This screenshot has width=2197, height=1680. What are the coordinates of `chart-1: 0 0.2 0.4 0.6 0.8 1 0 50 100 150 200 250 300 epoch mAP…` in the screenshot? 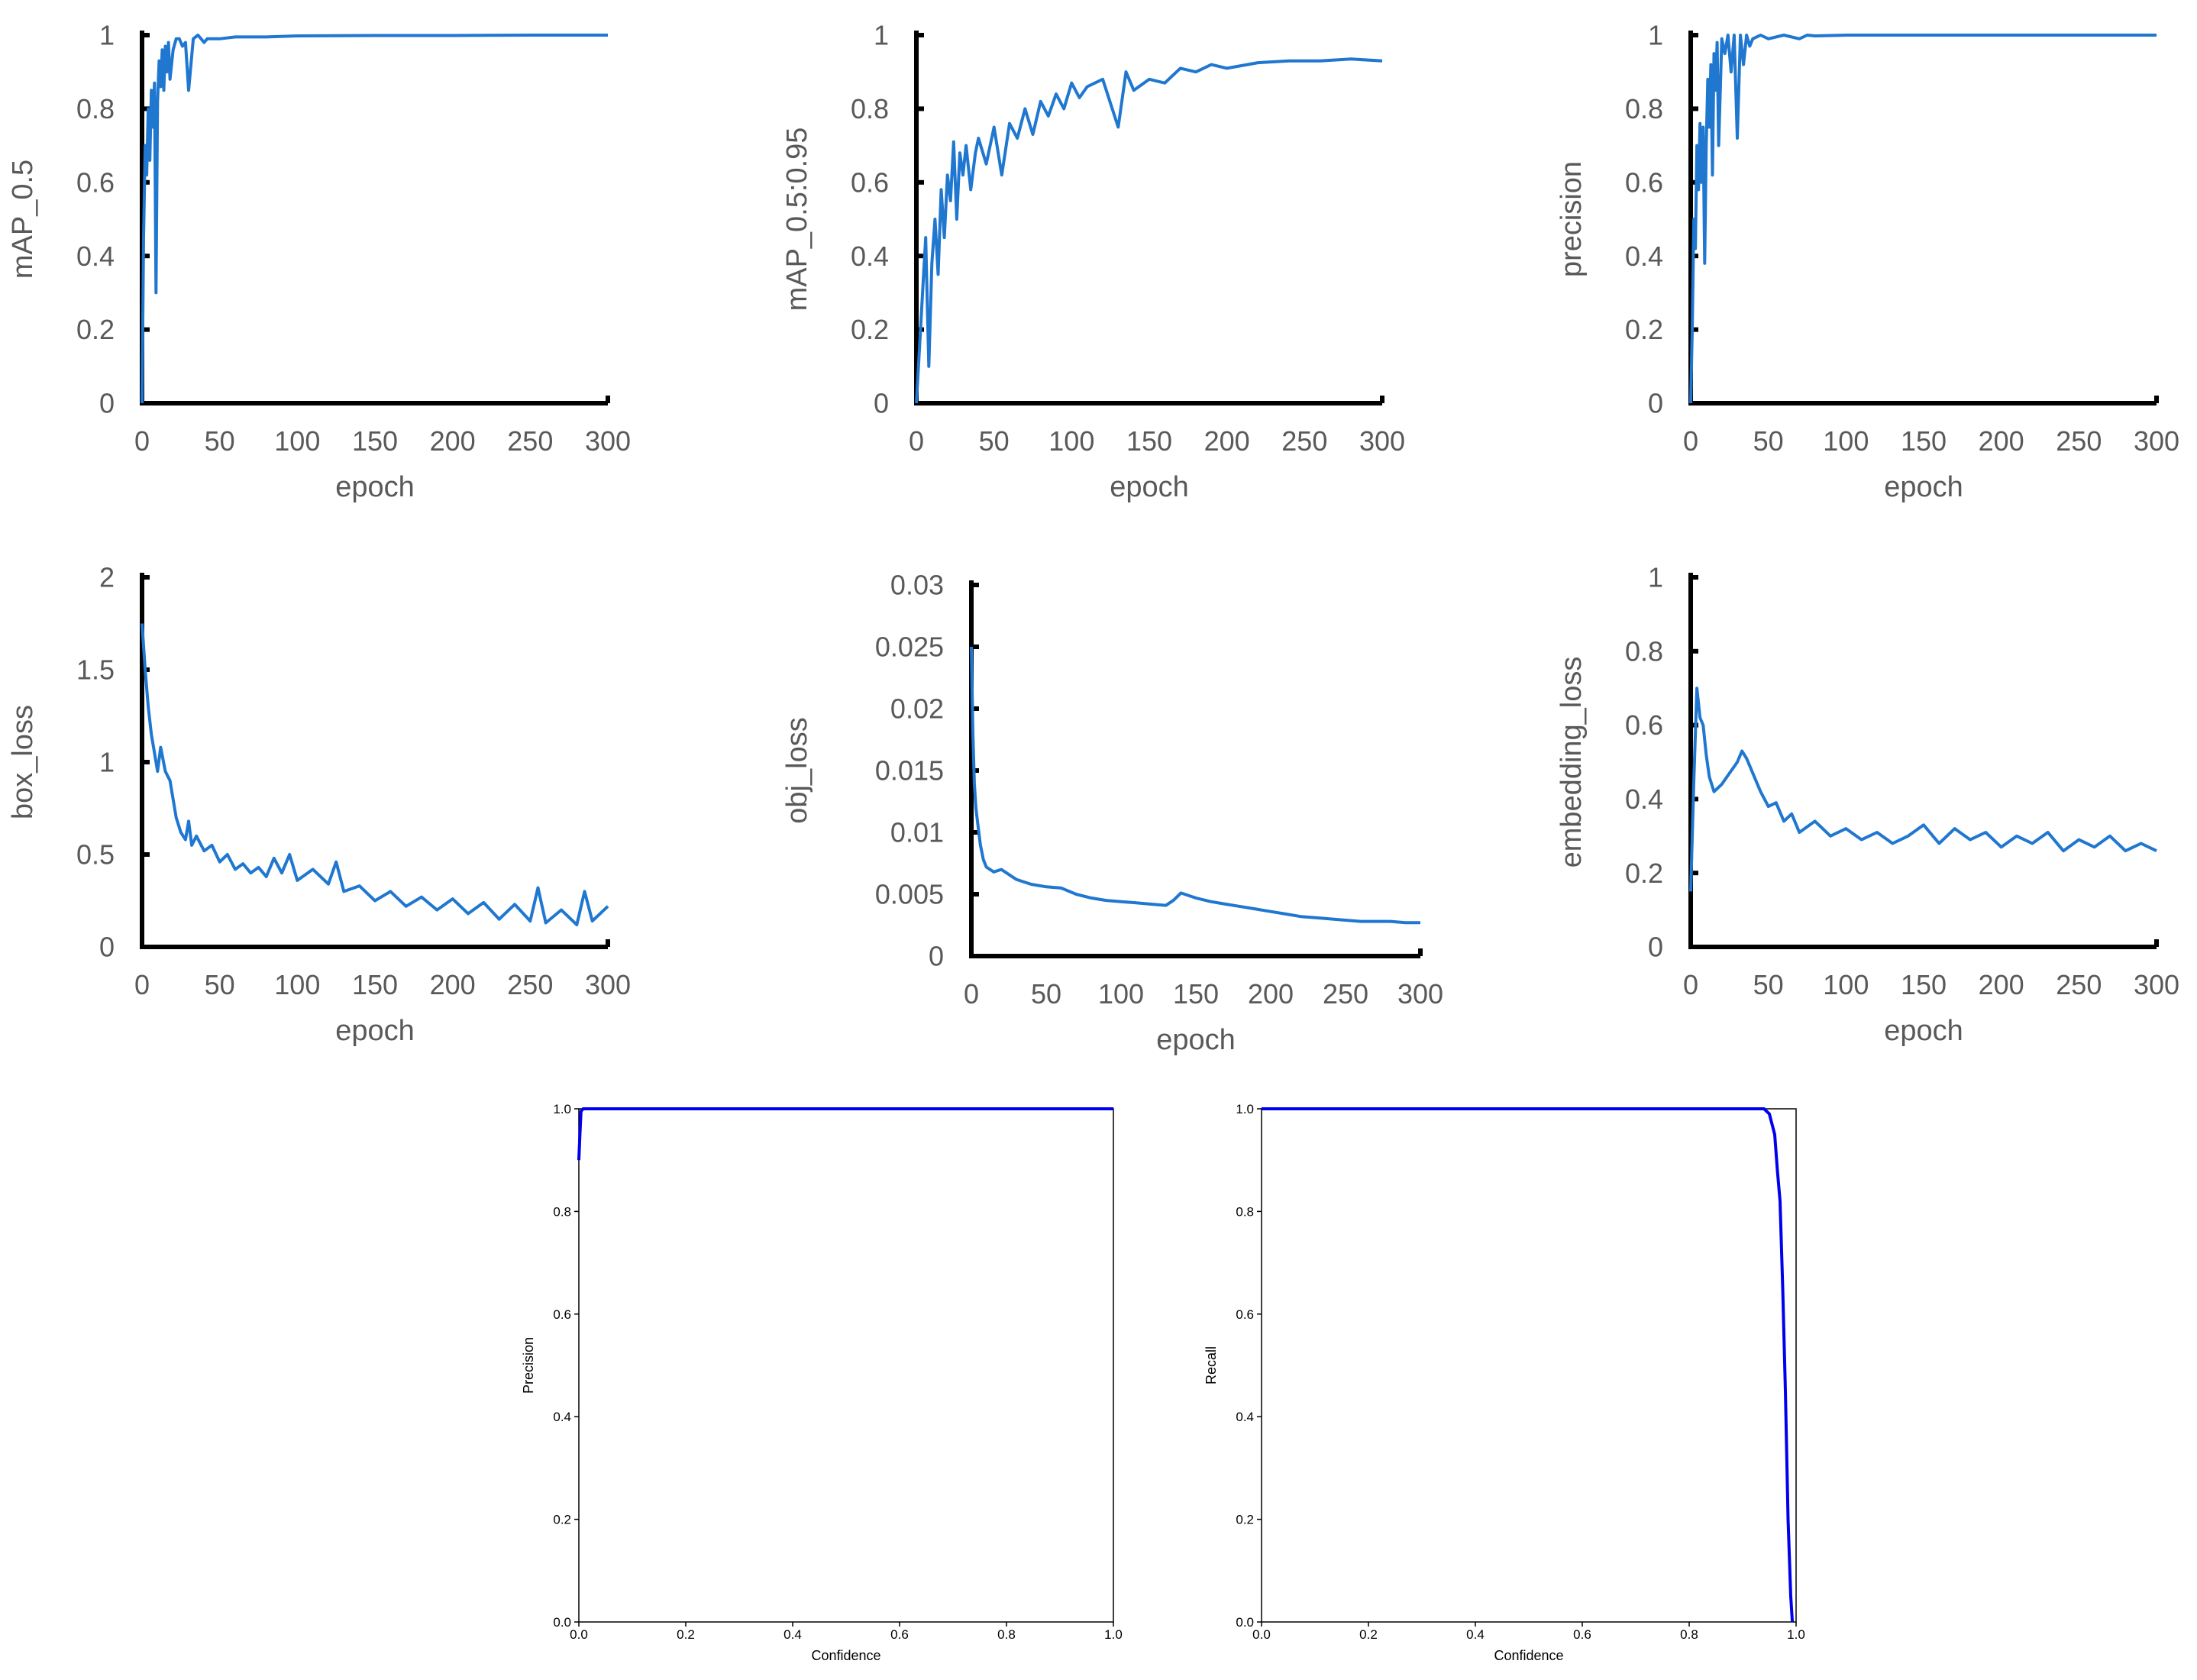 It's located at (319, 261).